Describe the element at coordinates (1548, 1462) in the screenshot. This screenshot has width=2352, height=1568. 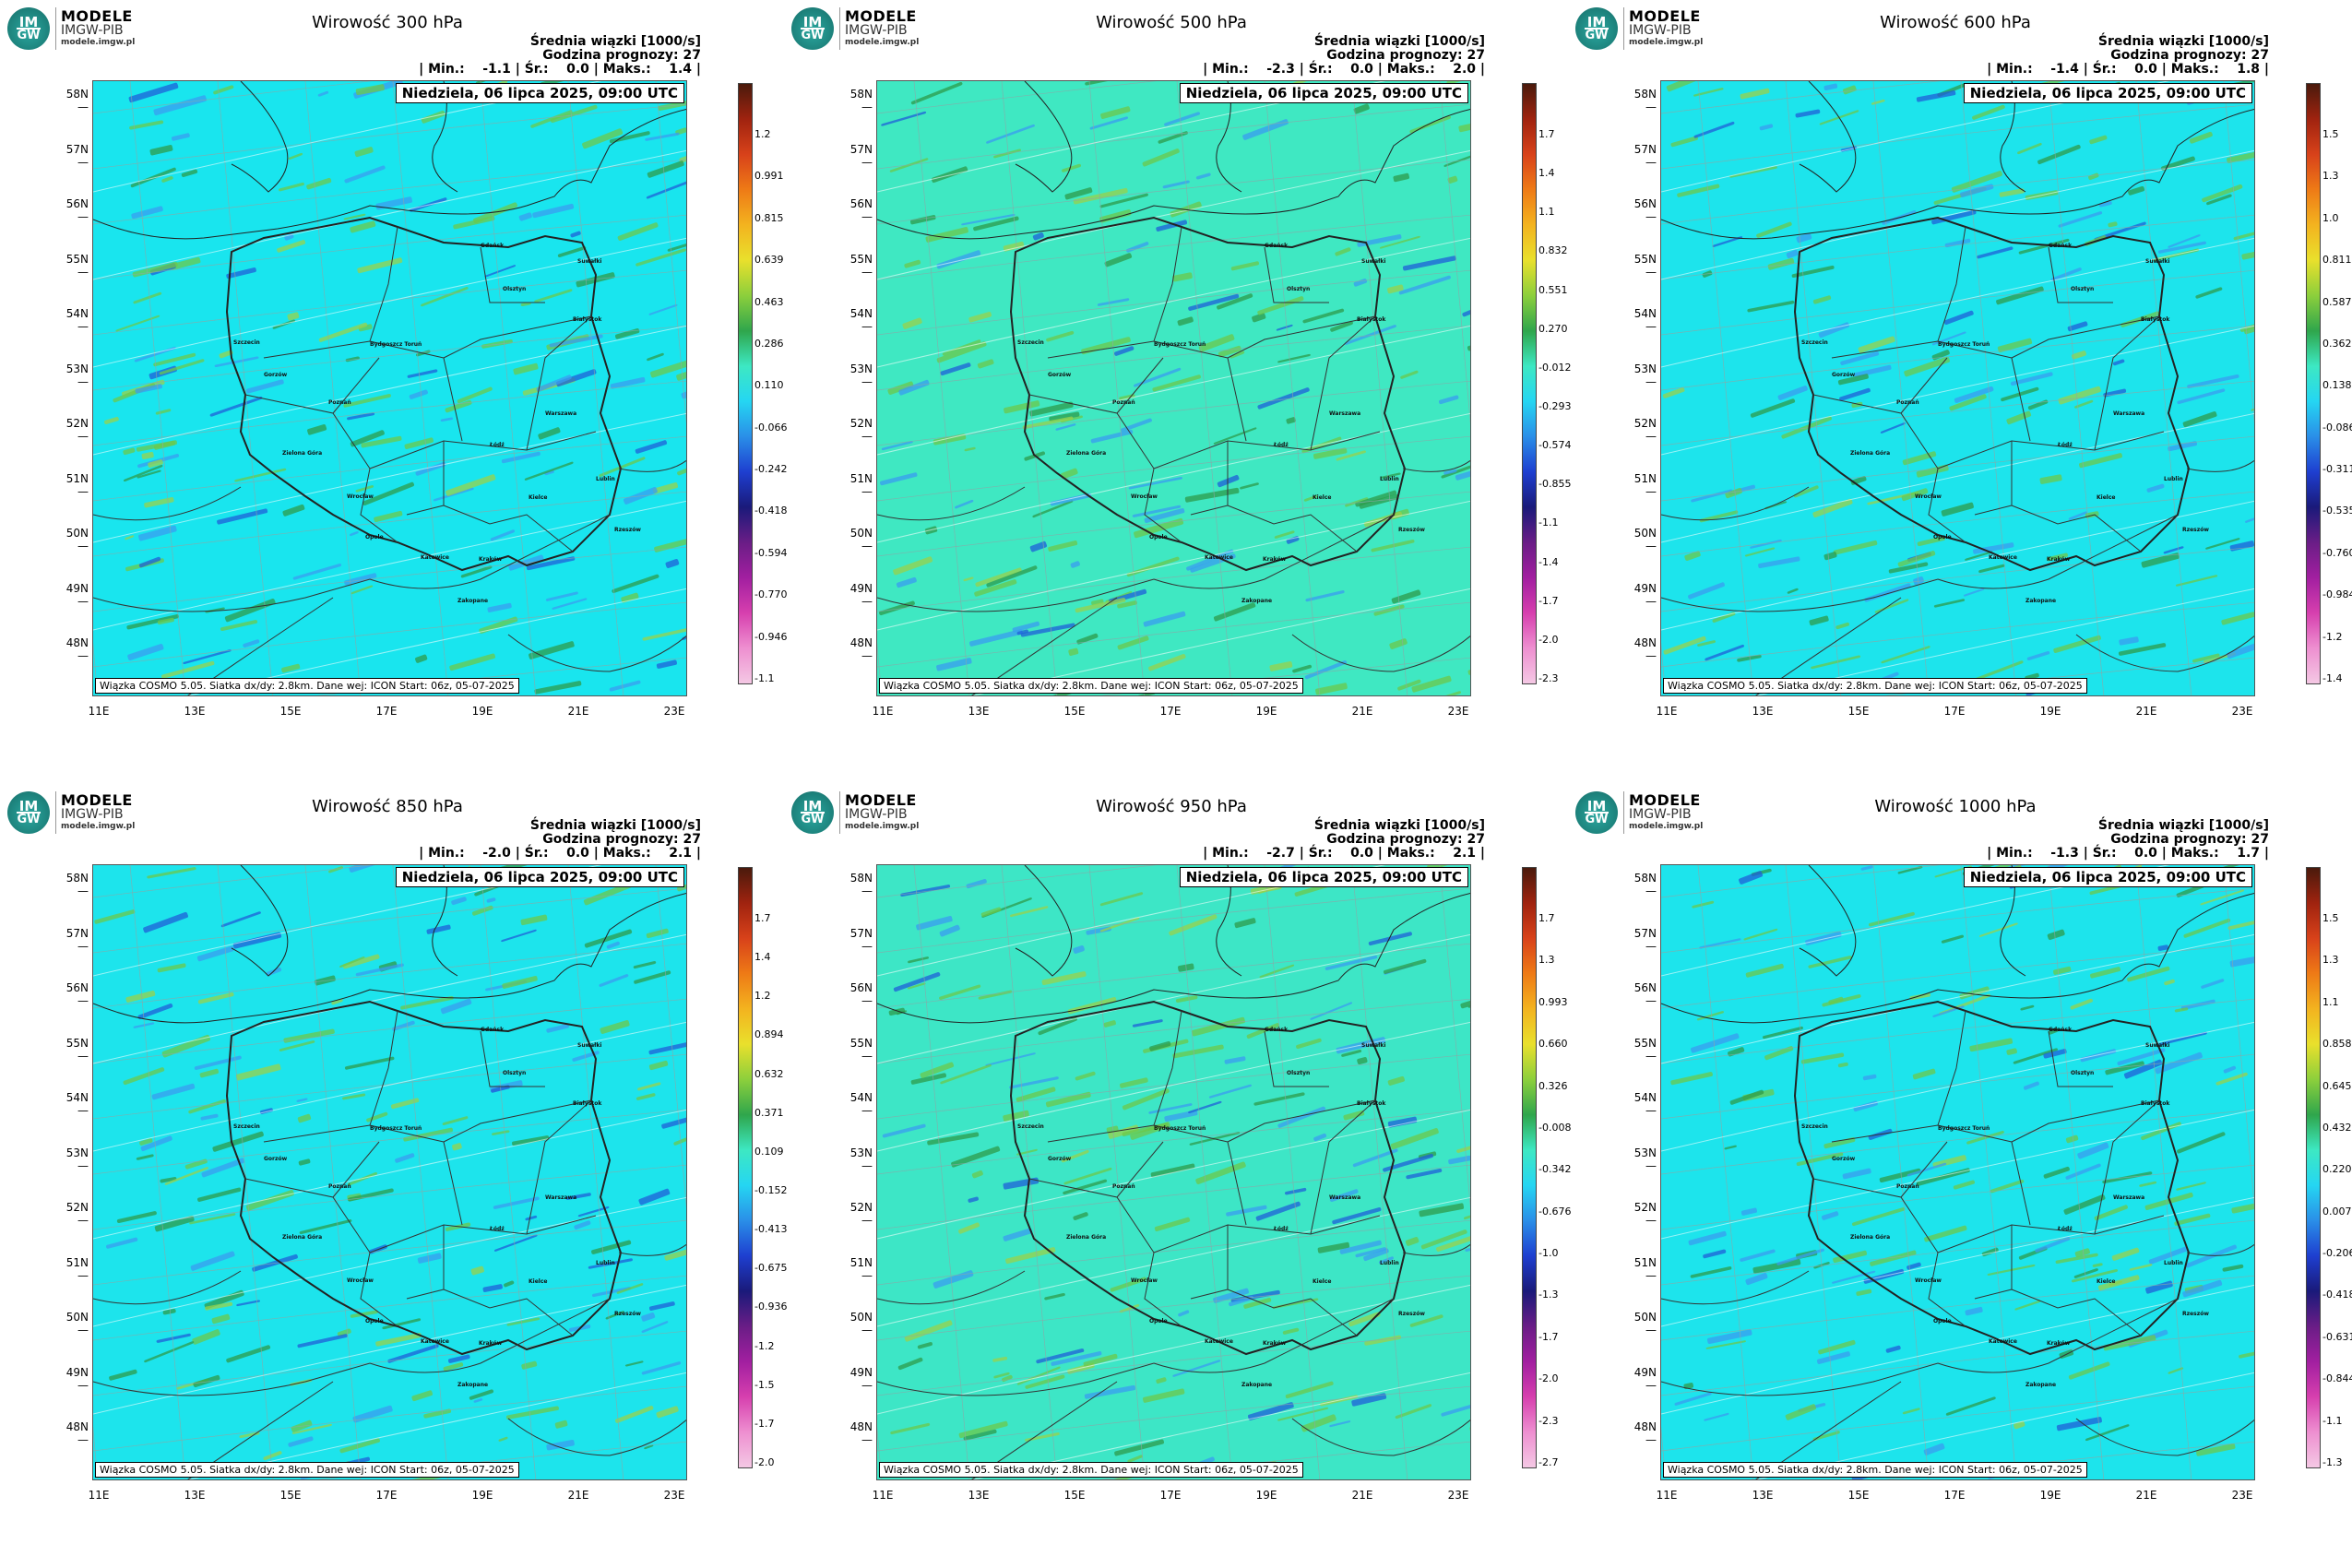
I see `colorbar-tick-label: -2.7` at that location.